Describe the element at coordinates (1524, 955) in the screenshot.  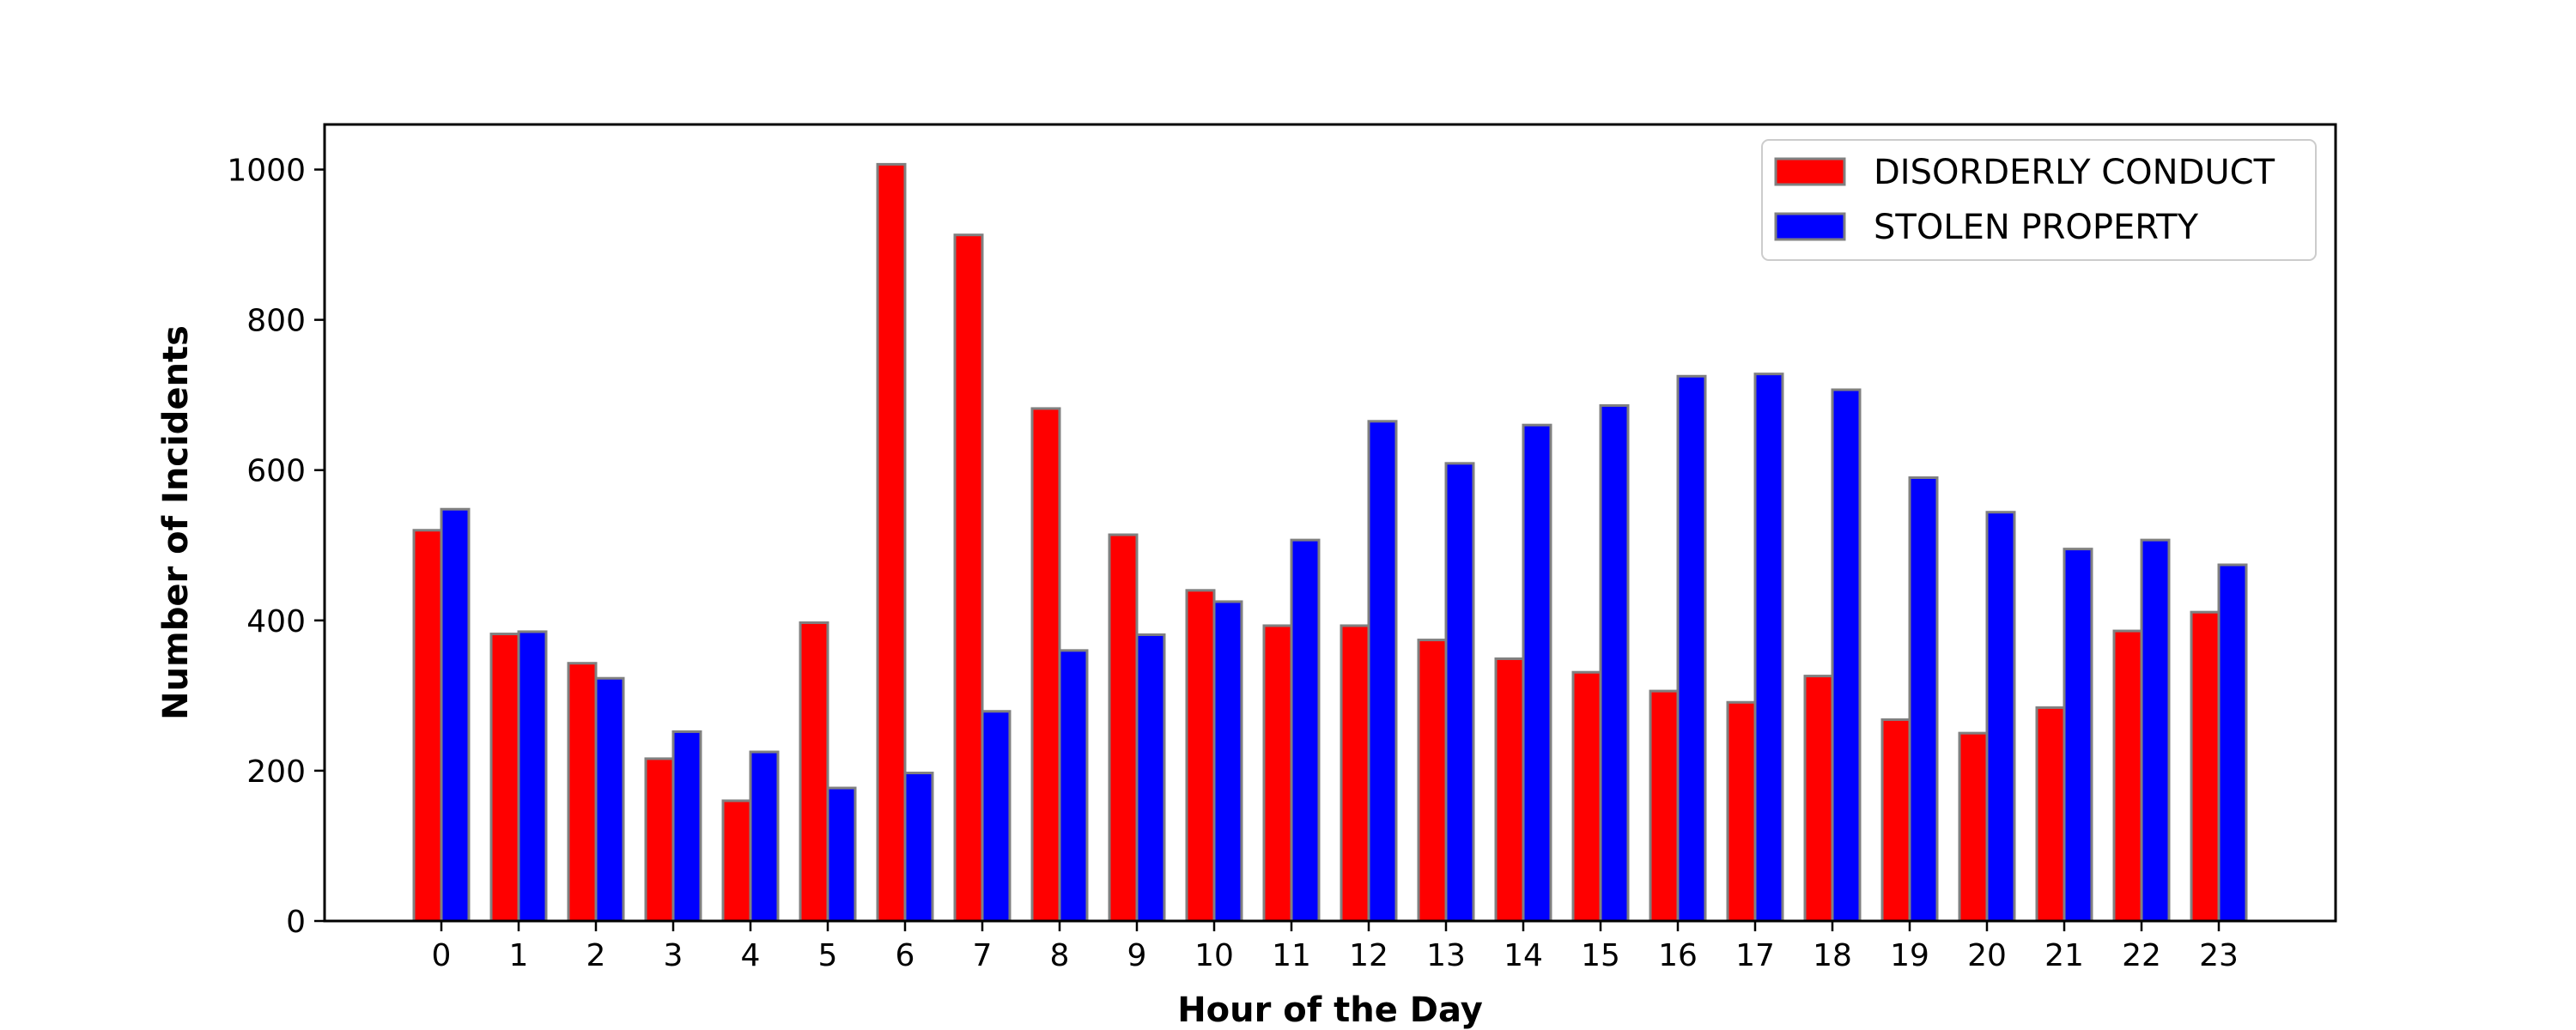
I see `x-tick-label: 14` at that location.